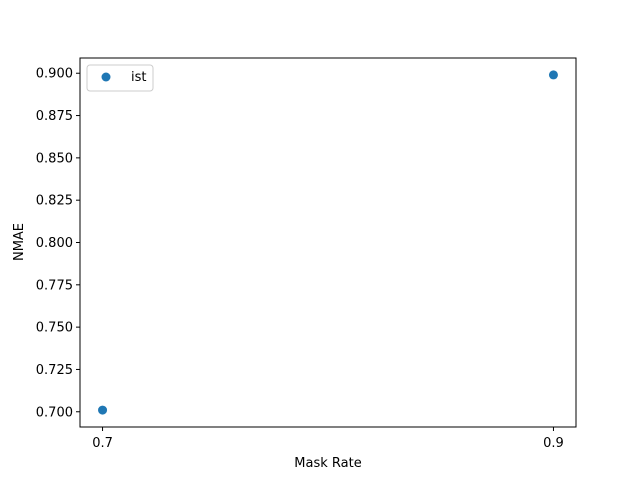 The image size is (640, 480). I want to click on y-axis-label: NMAE, so click(19, 242).